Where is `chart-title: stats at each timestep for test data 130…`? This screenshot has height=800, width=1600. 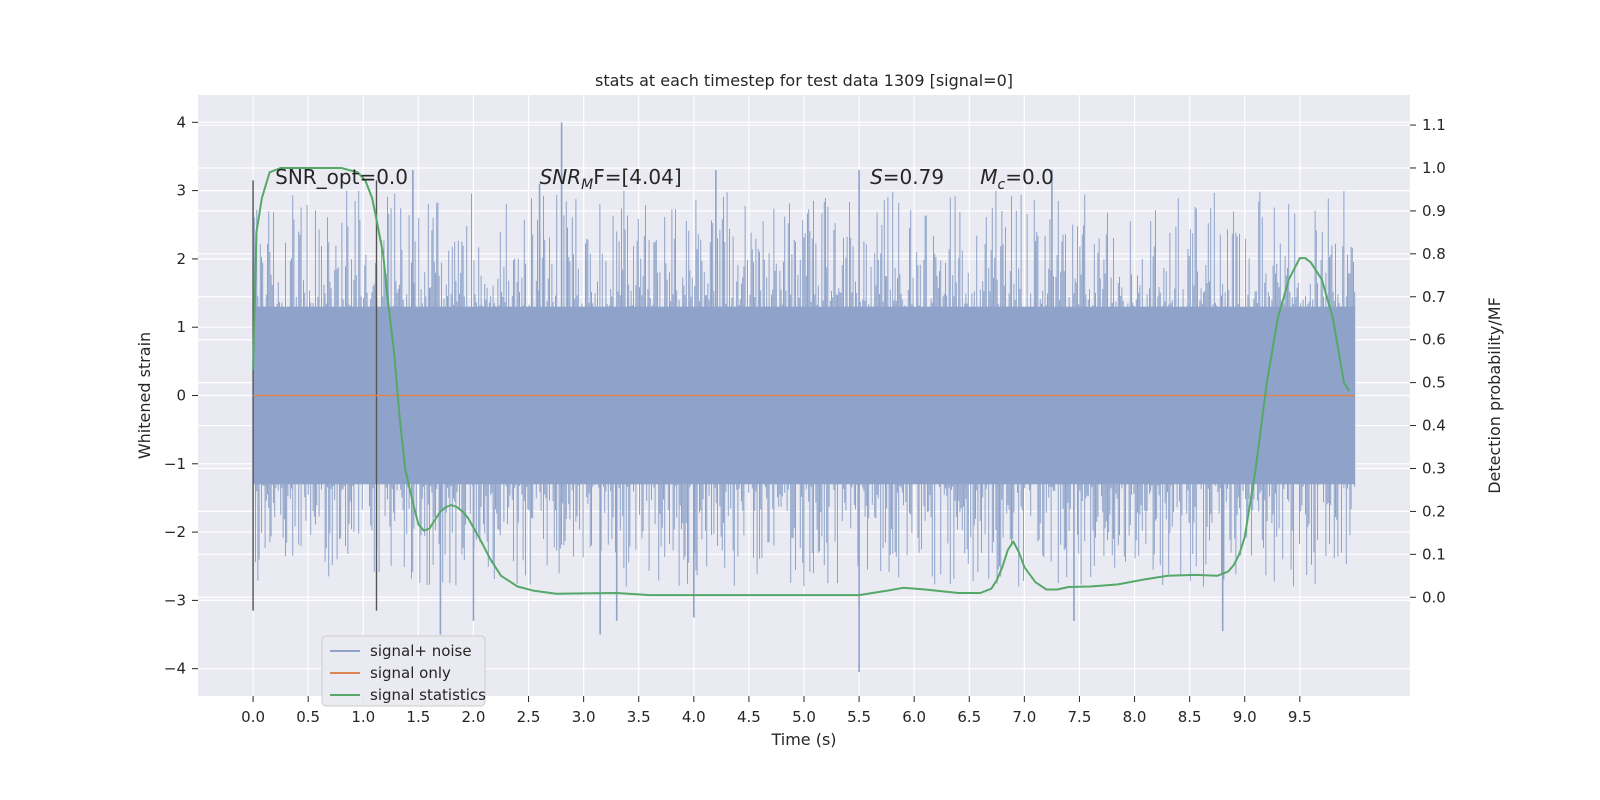 chart-title: stats at each timestep for test data 130… is located at coordinates (804, 80).